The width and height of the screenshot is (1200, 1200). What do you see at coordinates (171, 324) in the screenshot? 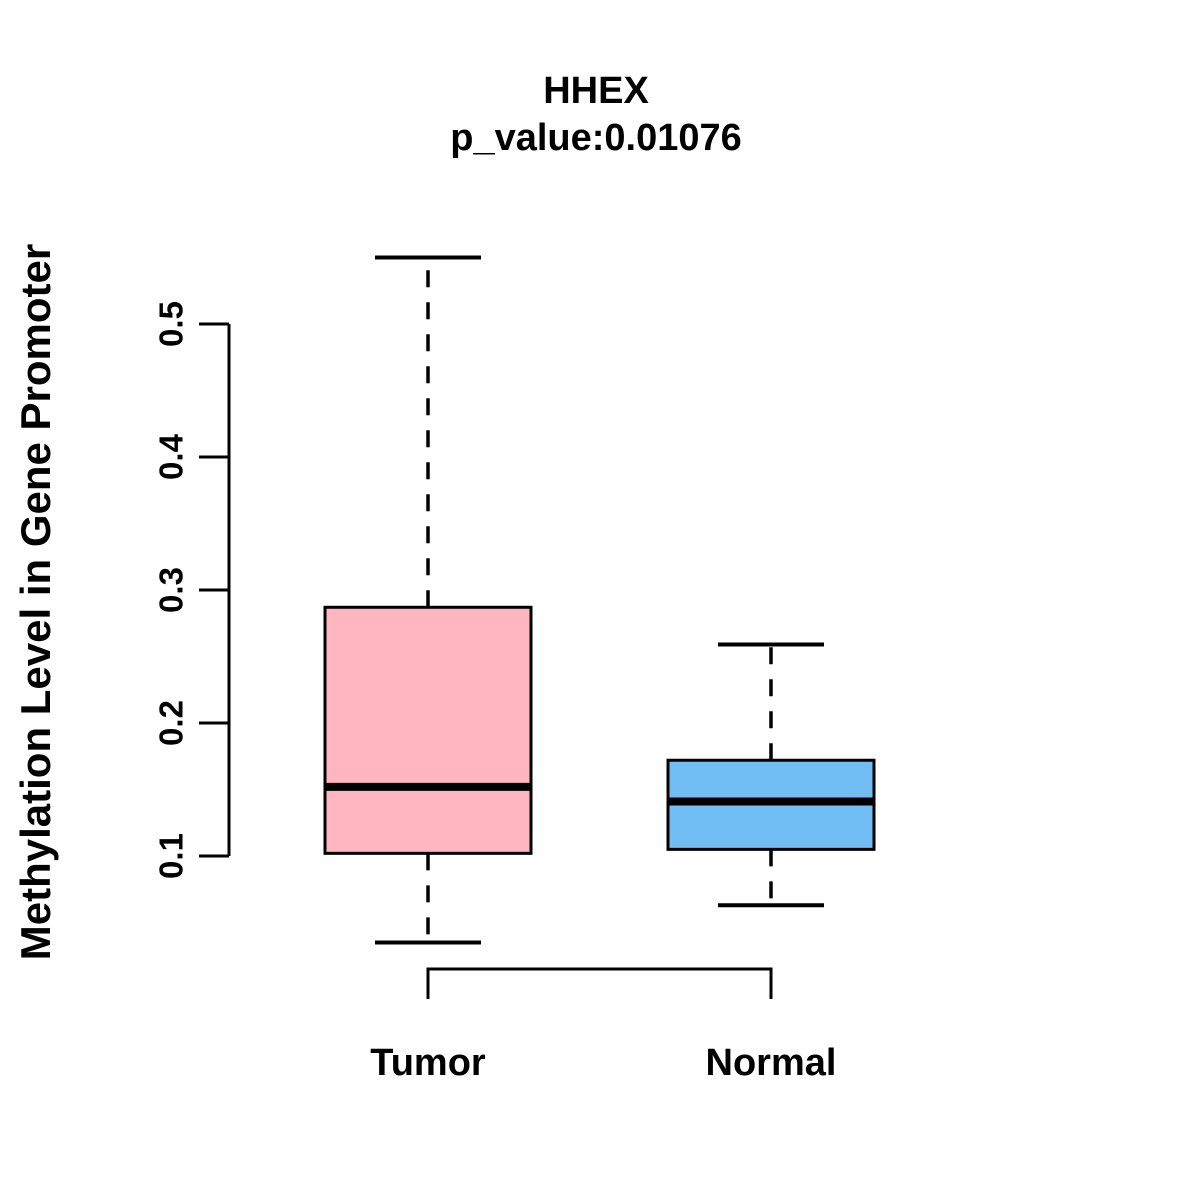
I see `y-axis-tick-label: 0.5` at bounding box center [171, 324].